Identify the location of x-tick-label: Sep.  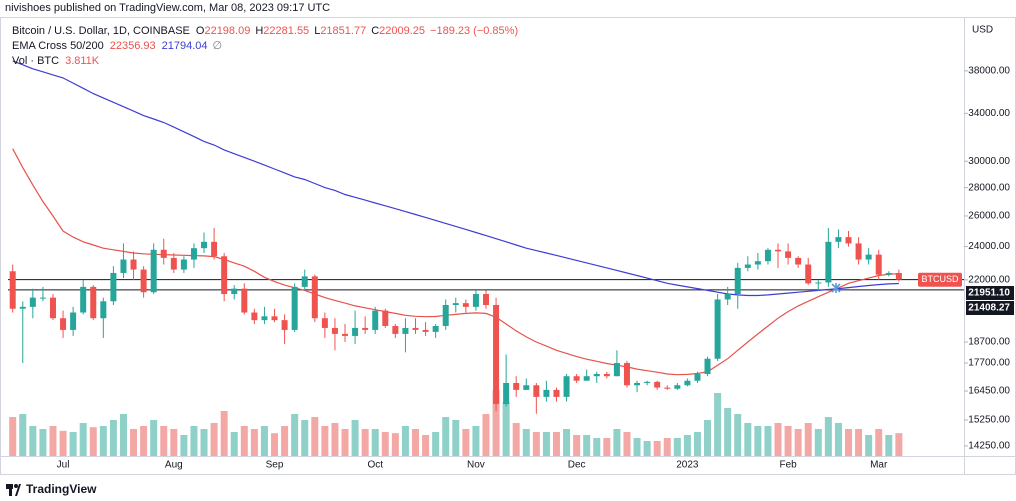
(275, 465).